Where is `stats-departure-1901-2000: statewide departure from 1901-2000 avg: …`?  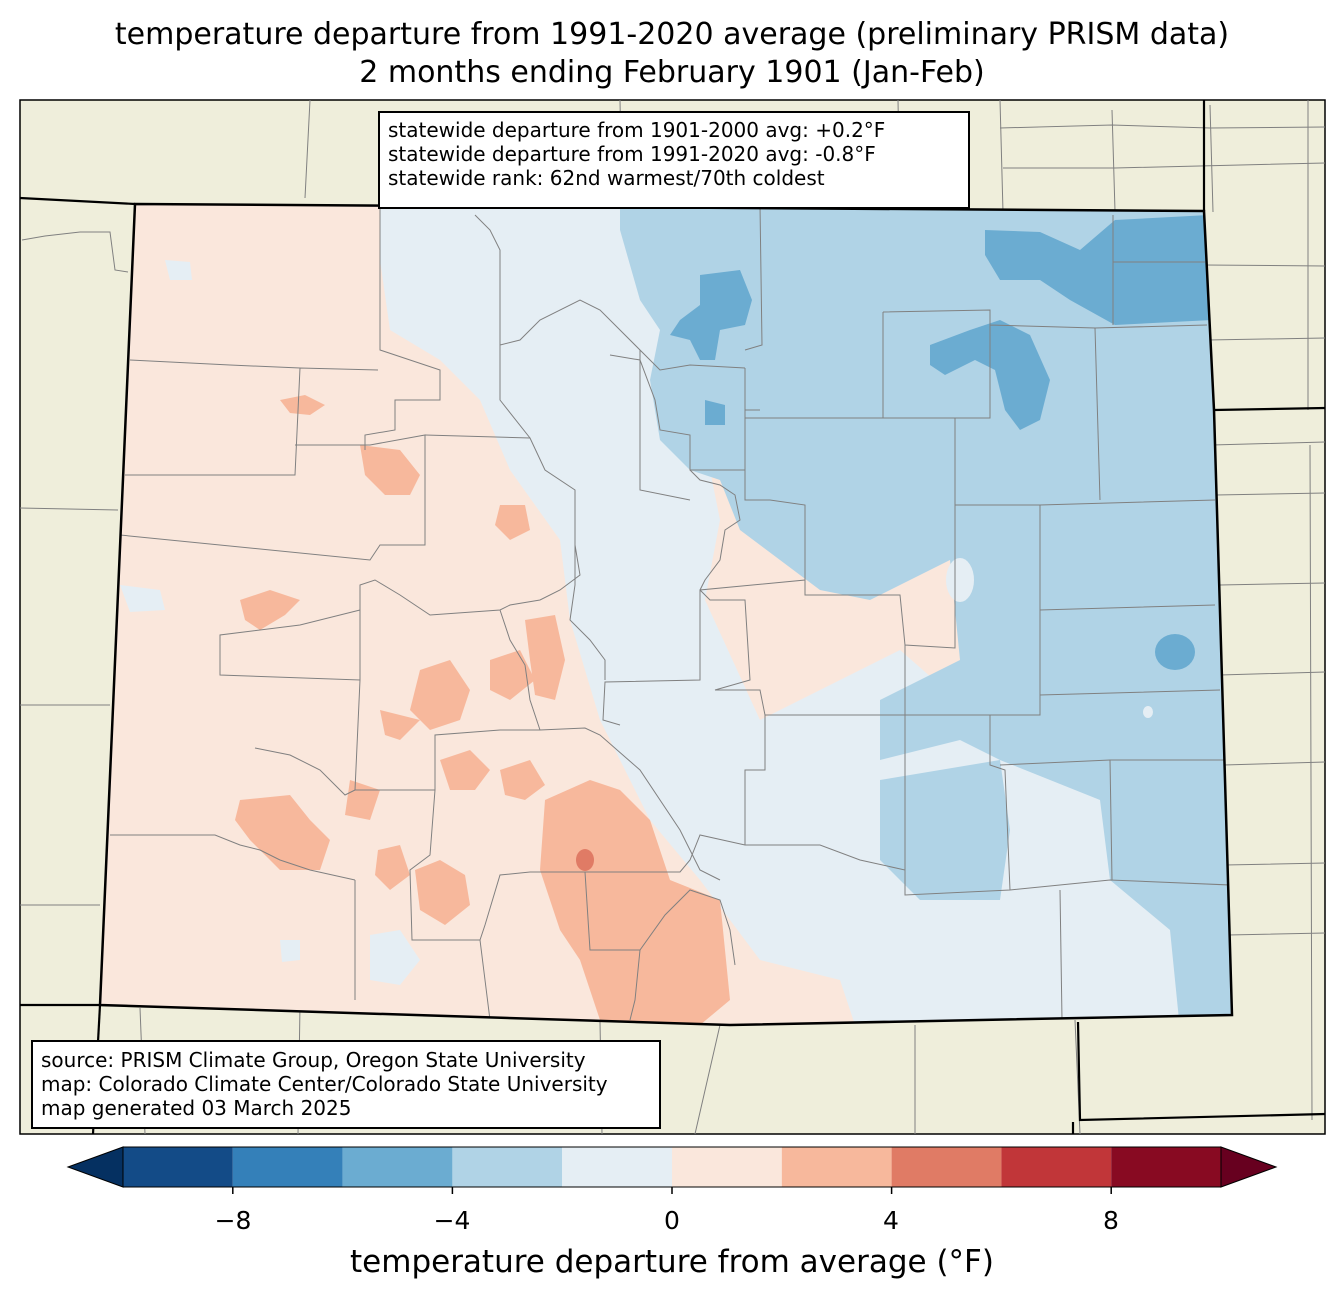 stats-departure-1901-2000: statewide departure from 1901-2000 avg: … is located at coordinates (637, 130).